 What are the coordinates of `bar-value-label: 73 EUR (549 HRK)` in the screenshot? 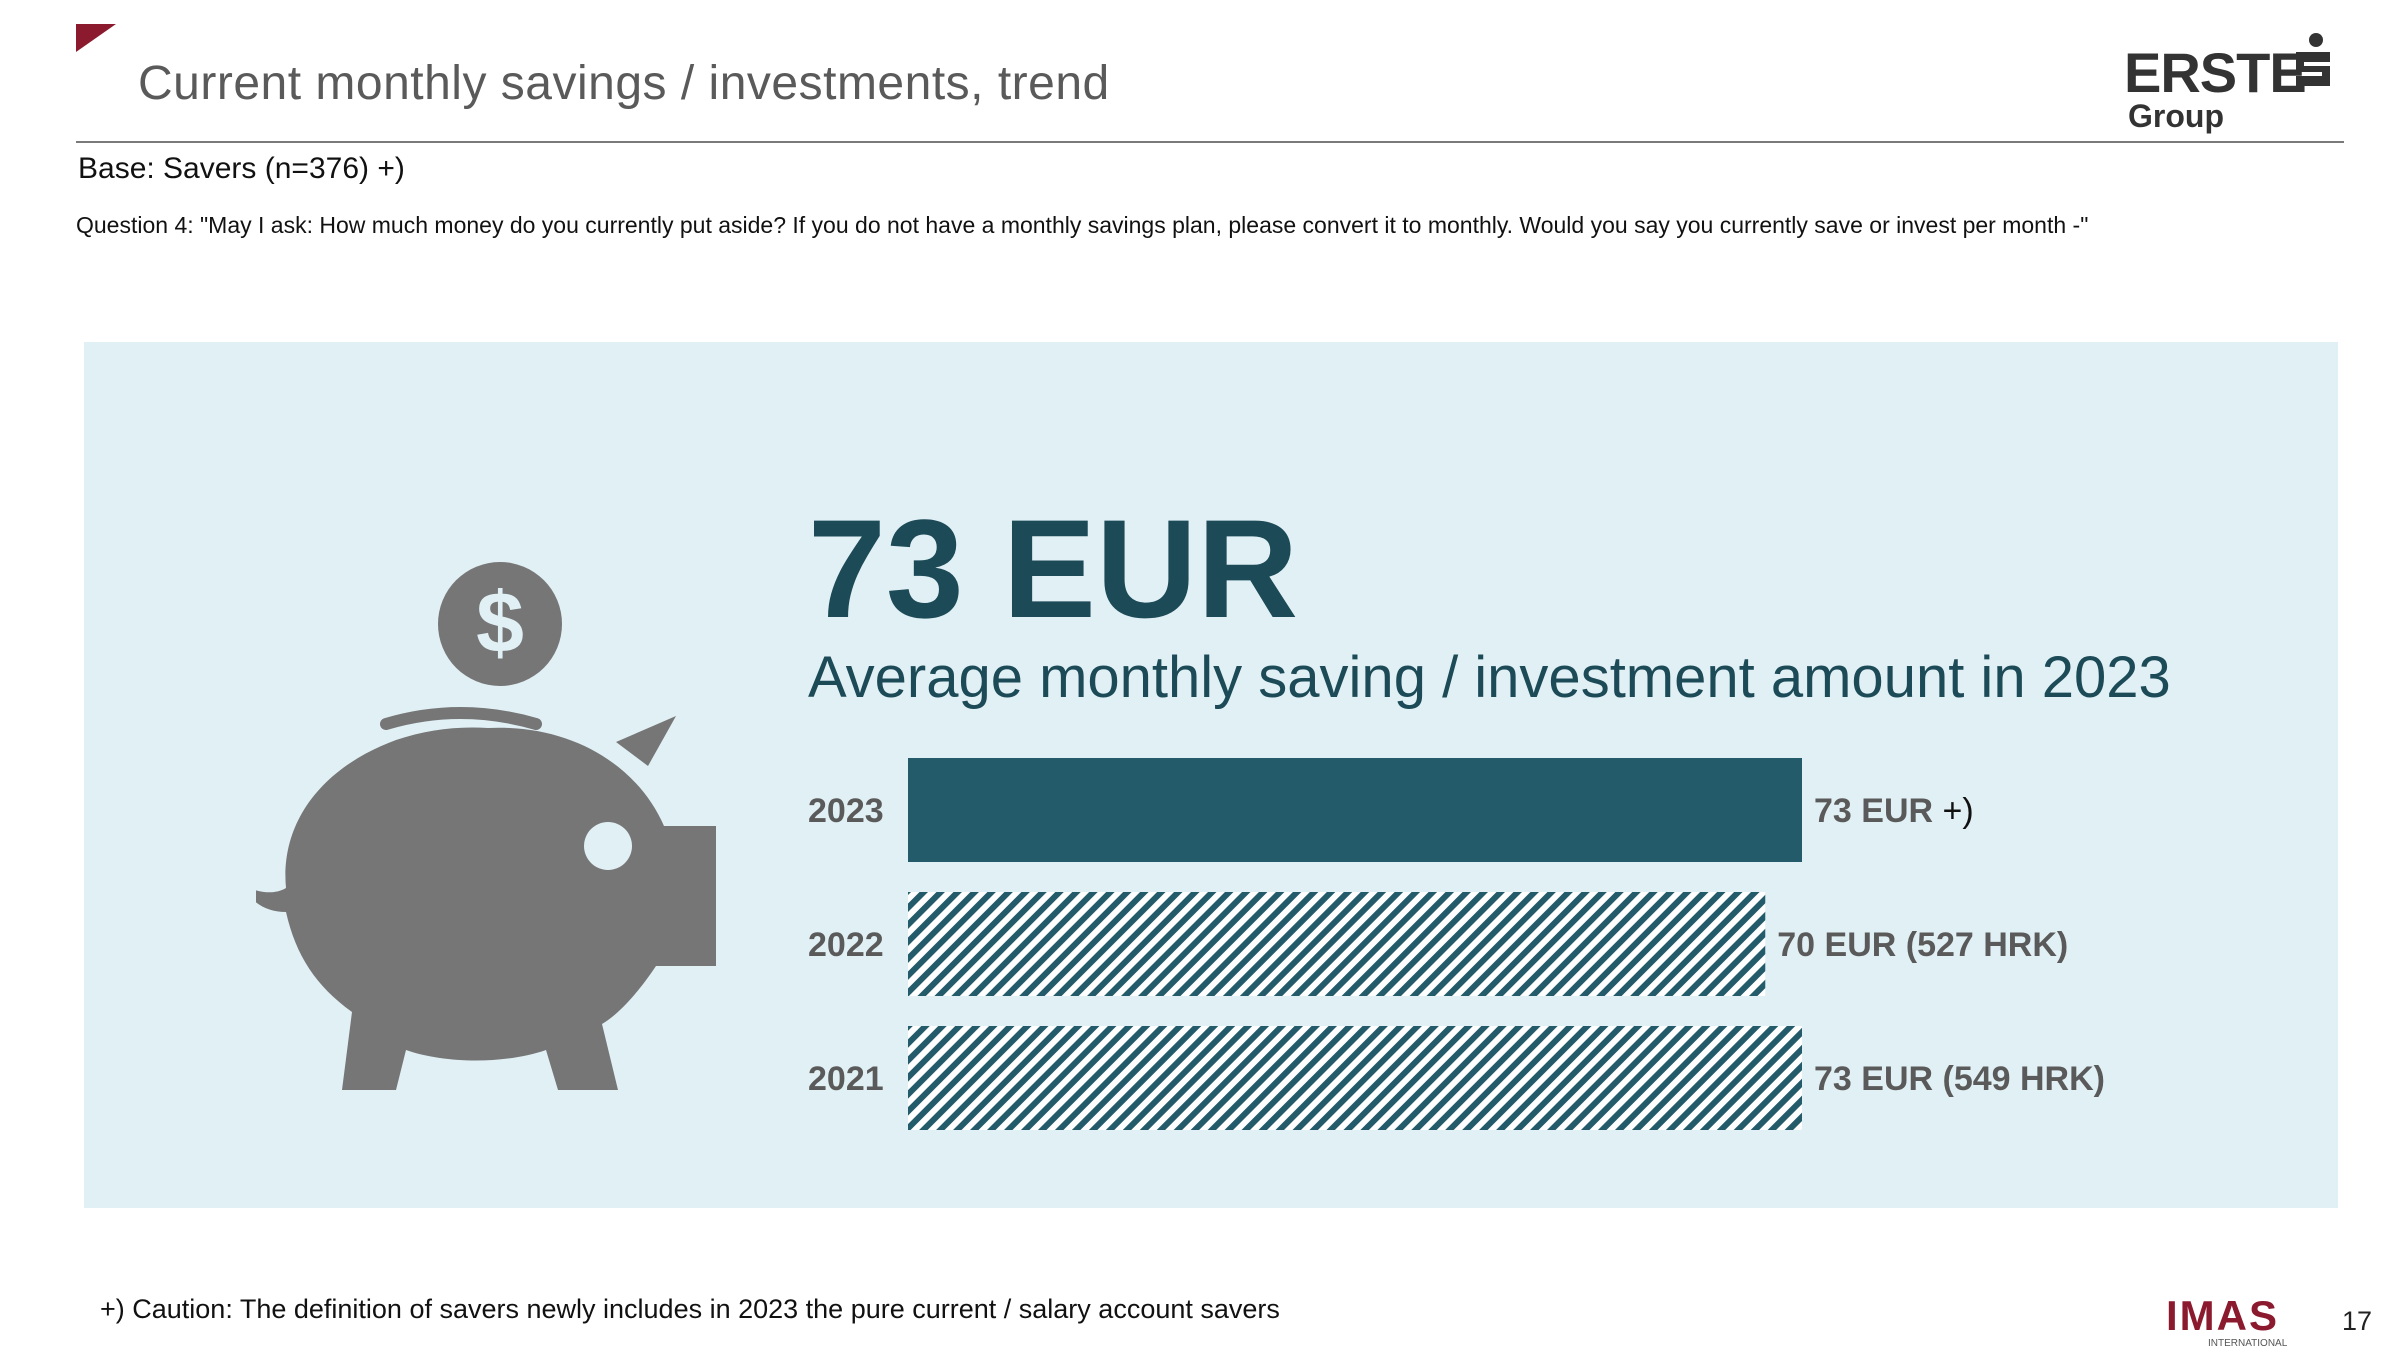 It's located at (1959, 1079).